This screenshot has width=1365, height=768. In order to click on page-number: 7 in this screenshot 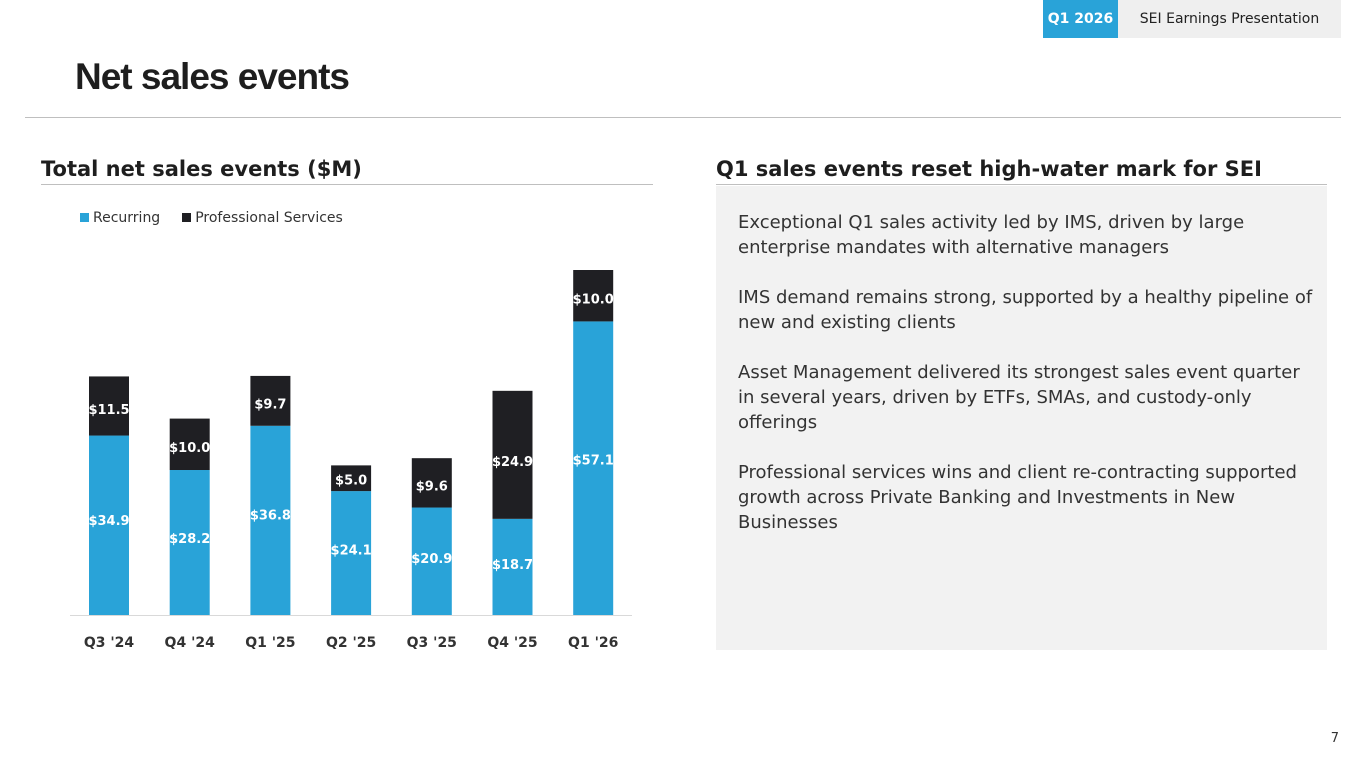, I will do `click(1334, 738)`.